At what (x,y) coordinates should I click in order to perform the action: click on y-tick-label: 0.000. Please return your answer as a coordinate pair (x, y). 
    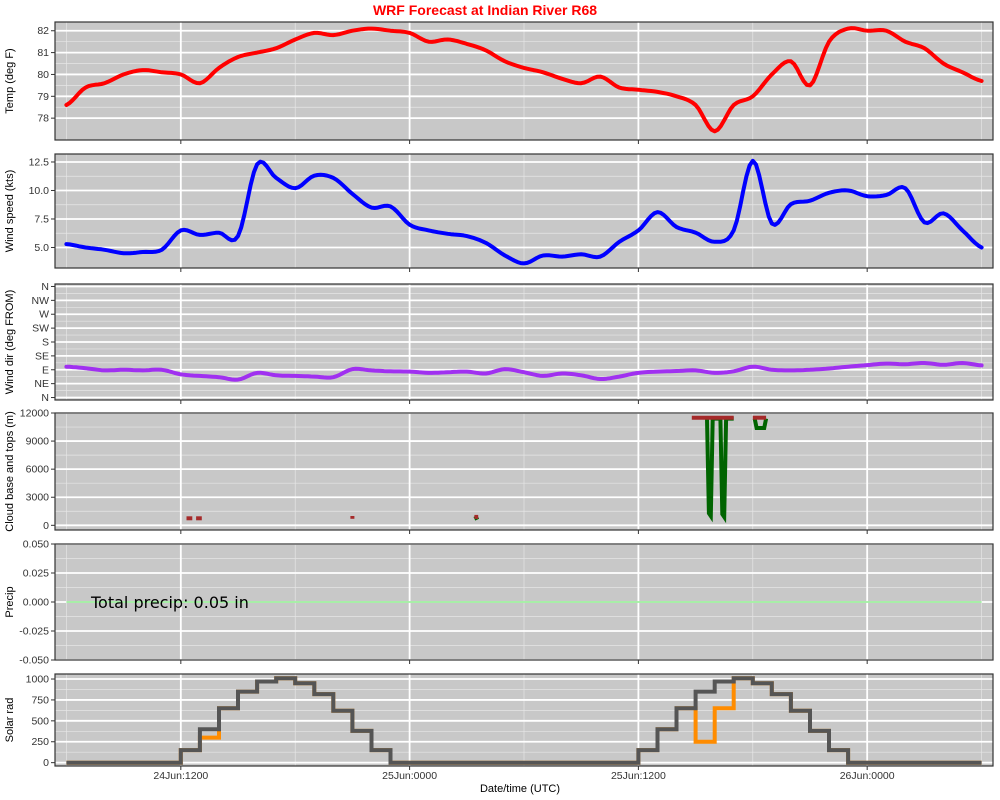
    Looking at the image, I should click on (36, 603).